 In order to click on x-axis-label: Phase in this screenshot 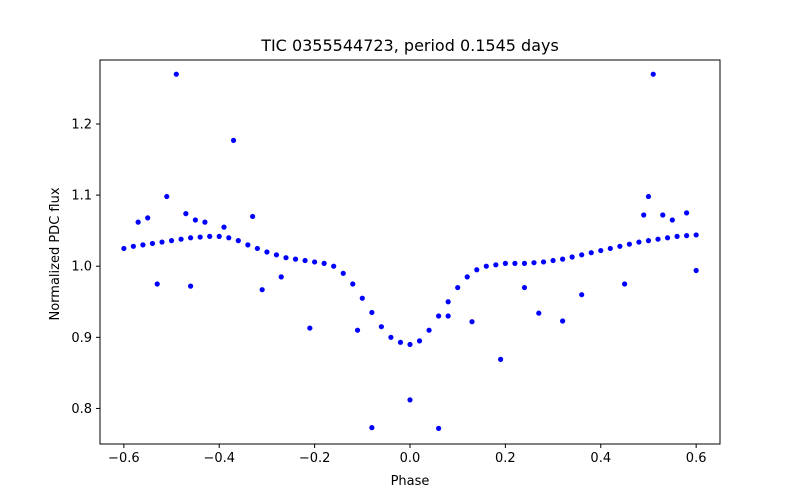, I will do `click(410, 481)`.